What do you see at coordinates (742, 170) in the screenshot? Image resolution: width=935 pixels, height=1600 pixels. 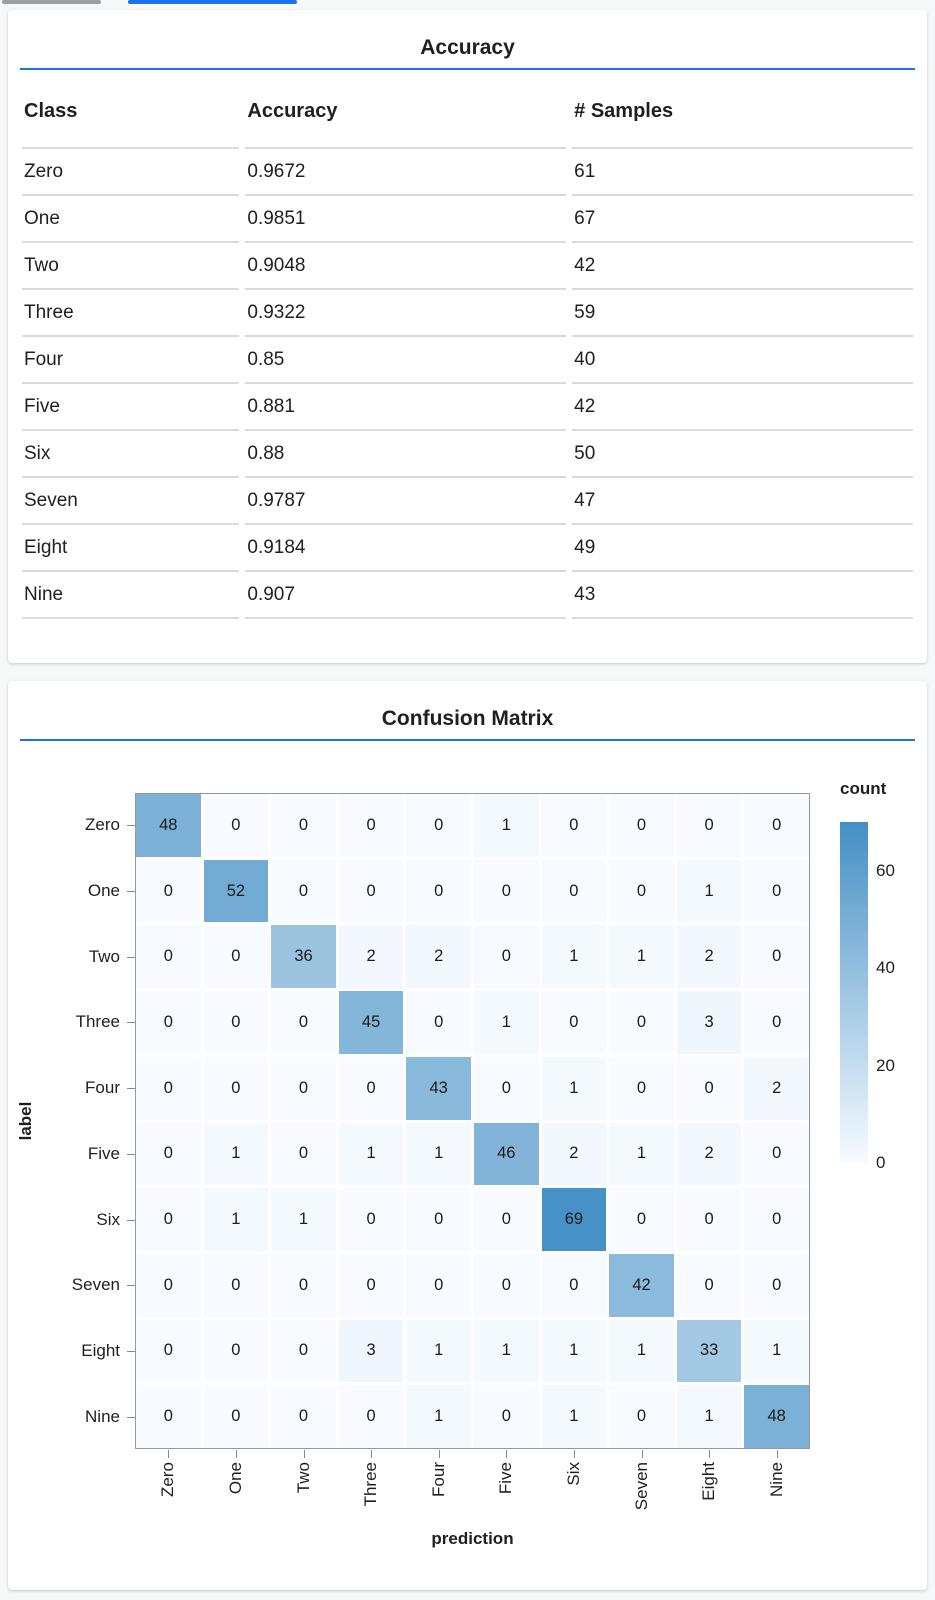 I see `table-cell: 61` at bounding box center [742, 170].